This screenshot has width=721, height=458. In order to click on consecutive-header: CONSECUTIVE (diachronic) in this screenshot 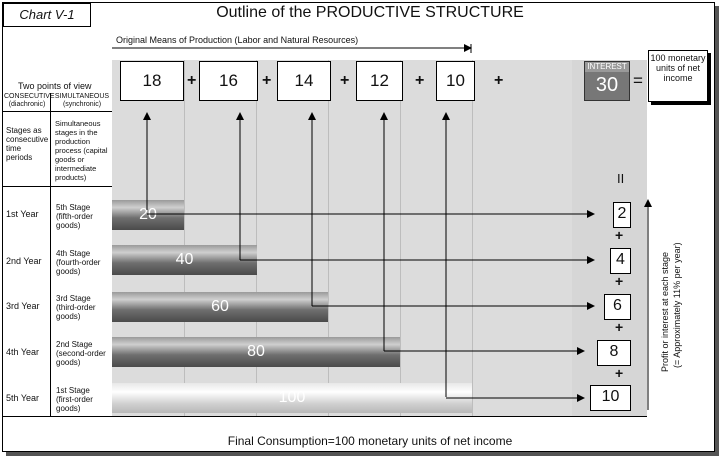, I will do `click(29, 101)`.